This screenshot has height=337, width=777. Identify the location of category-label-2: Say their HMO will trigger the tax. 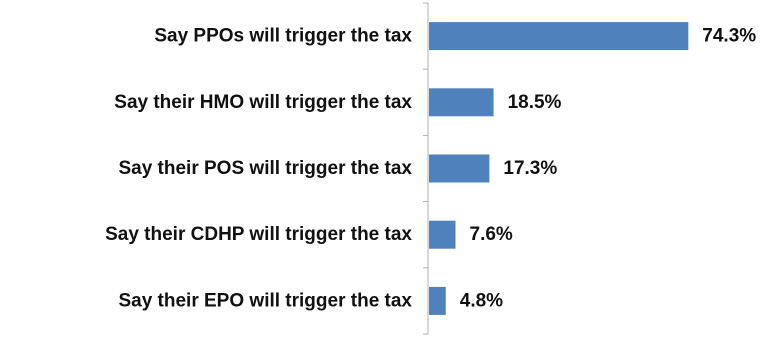
(263, 102).